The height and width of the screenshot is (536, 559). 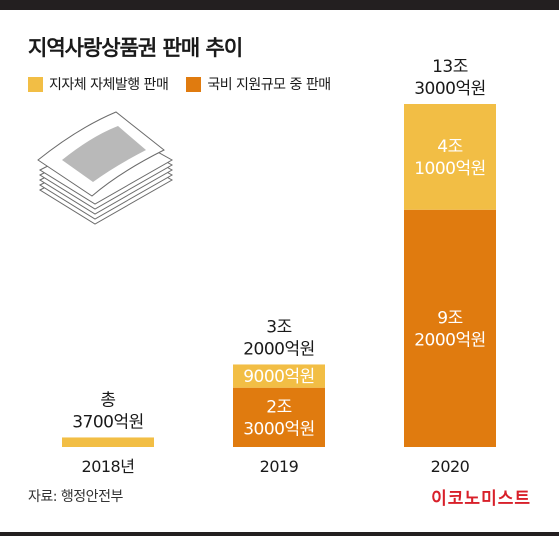 What do you see at coordinates (194, 84) in the screenshot?
I see `legend-swatch-national-support` at bounding box center [194, 84].